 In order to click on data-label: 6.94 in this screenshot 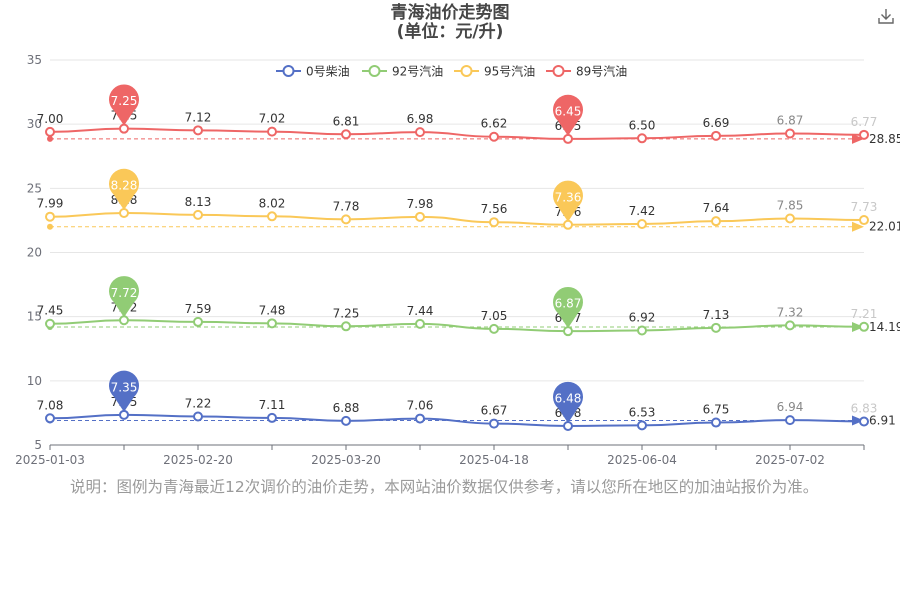, I will do `click(790, 407)`.